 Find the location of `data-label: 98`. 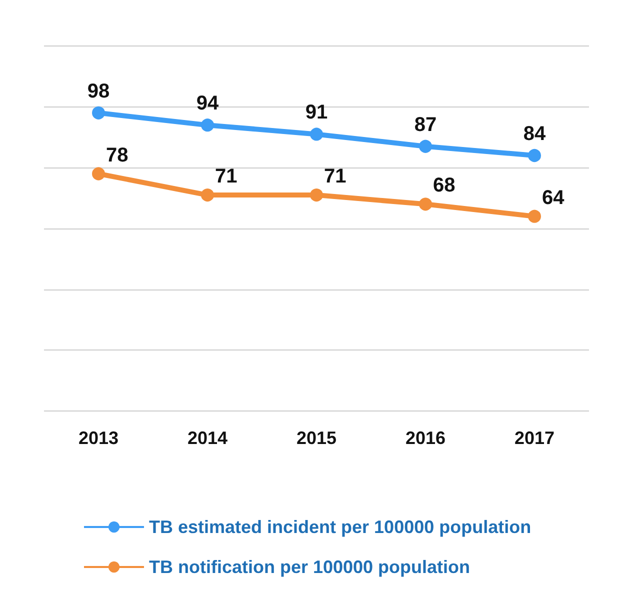

data-label: 98 is located at coordinates (98, 91).